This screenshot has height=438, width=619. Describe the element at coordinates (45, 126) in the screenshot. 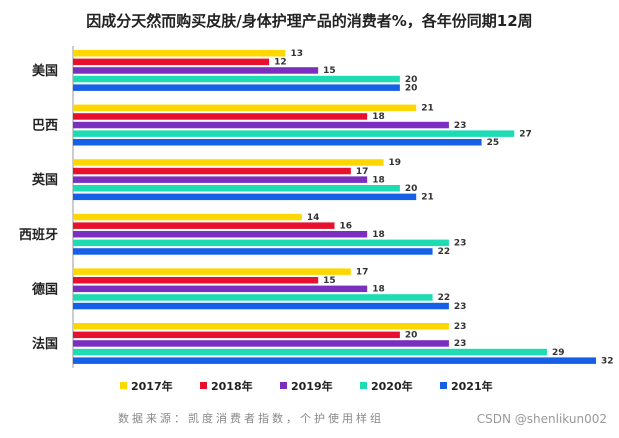

I see `category-label: 巴西` at that location.